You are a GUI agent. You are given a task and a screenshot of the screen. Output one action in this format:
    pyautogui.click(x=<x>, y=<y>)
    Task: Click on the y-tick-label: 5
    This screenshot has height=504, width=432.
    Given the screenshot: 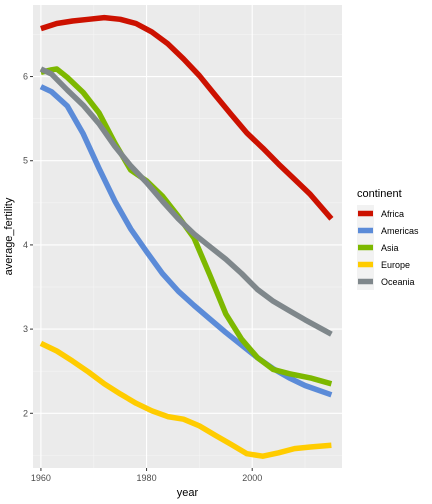 What is the action you would take?
    pyautogui.click(x=25, y=161)
    